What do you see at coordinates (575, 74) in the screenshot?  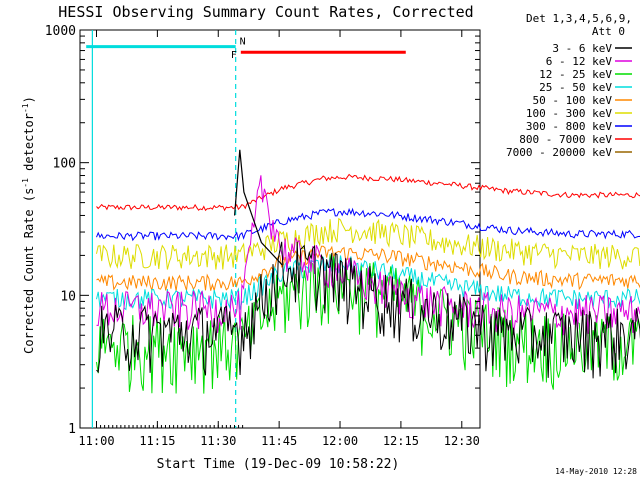 I see `legend-label-2: 12 - 25 keV` at bounding box center [575, 74].